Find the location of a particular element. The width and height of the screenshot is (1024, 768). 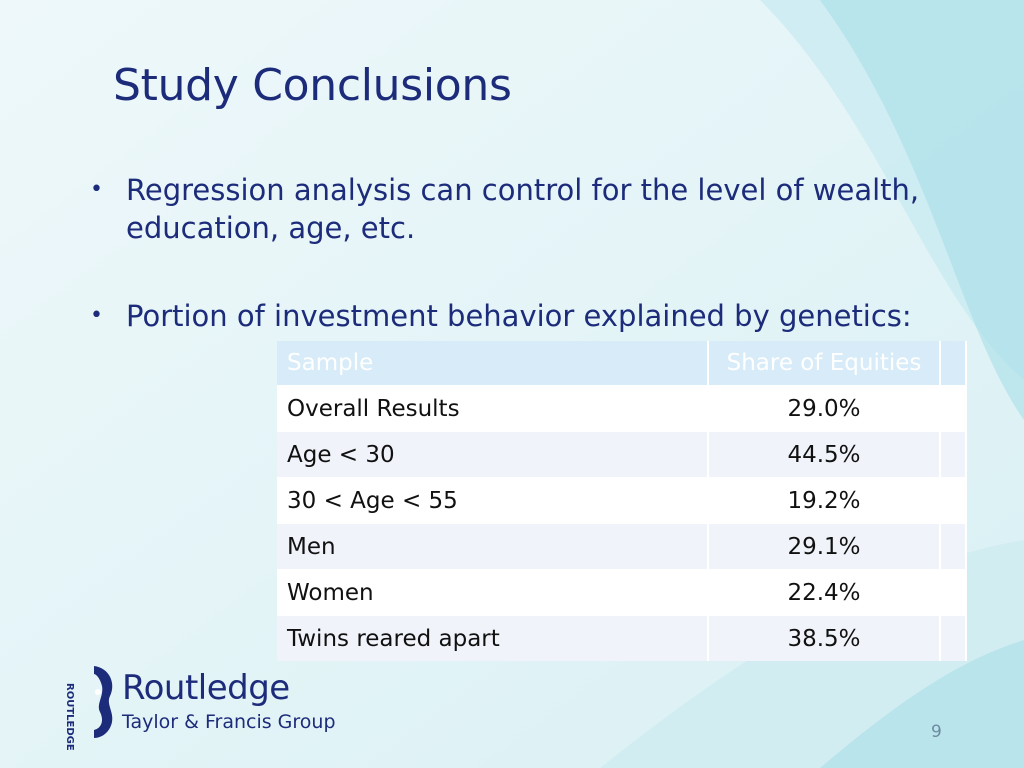

cell-share: 22.4% is located at coordinates (824, 592).